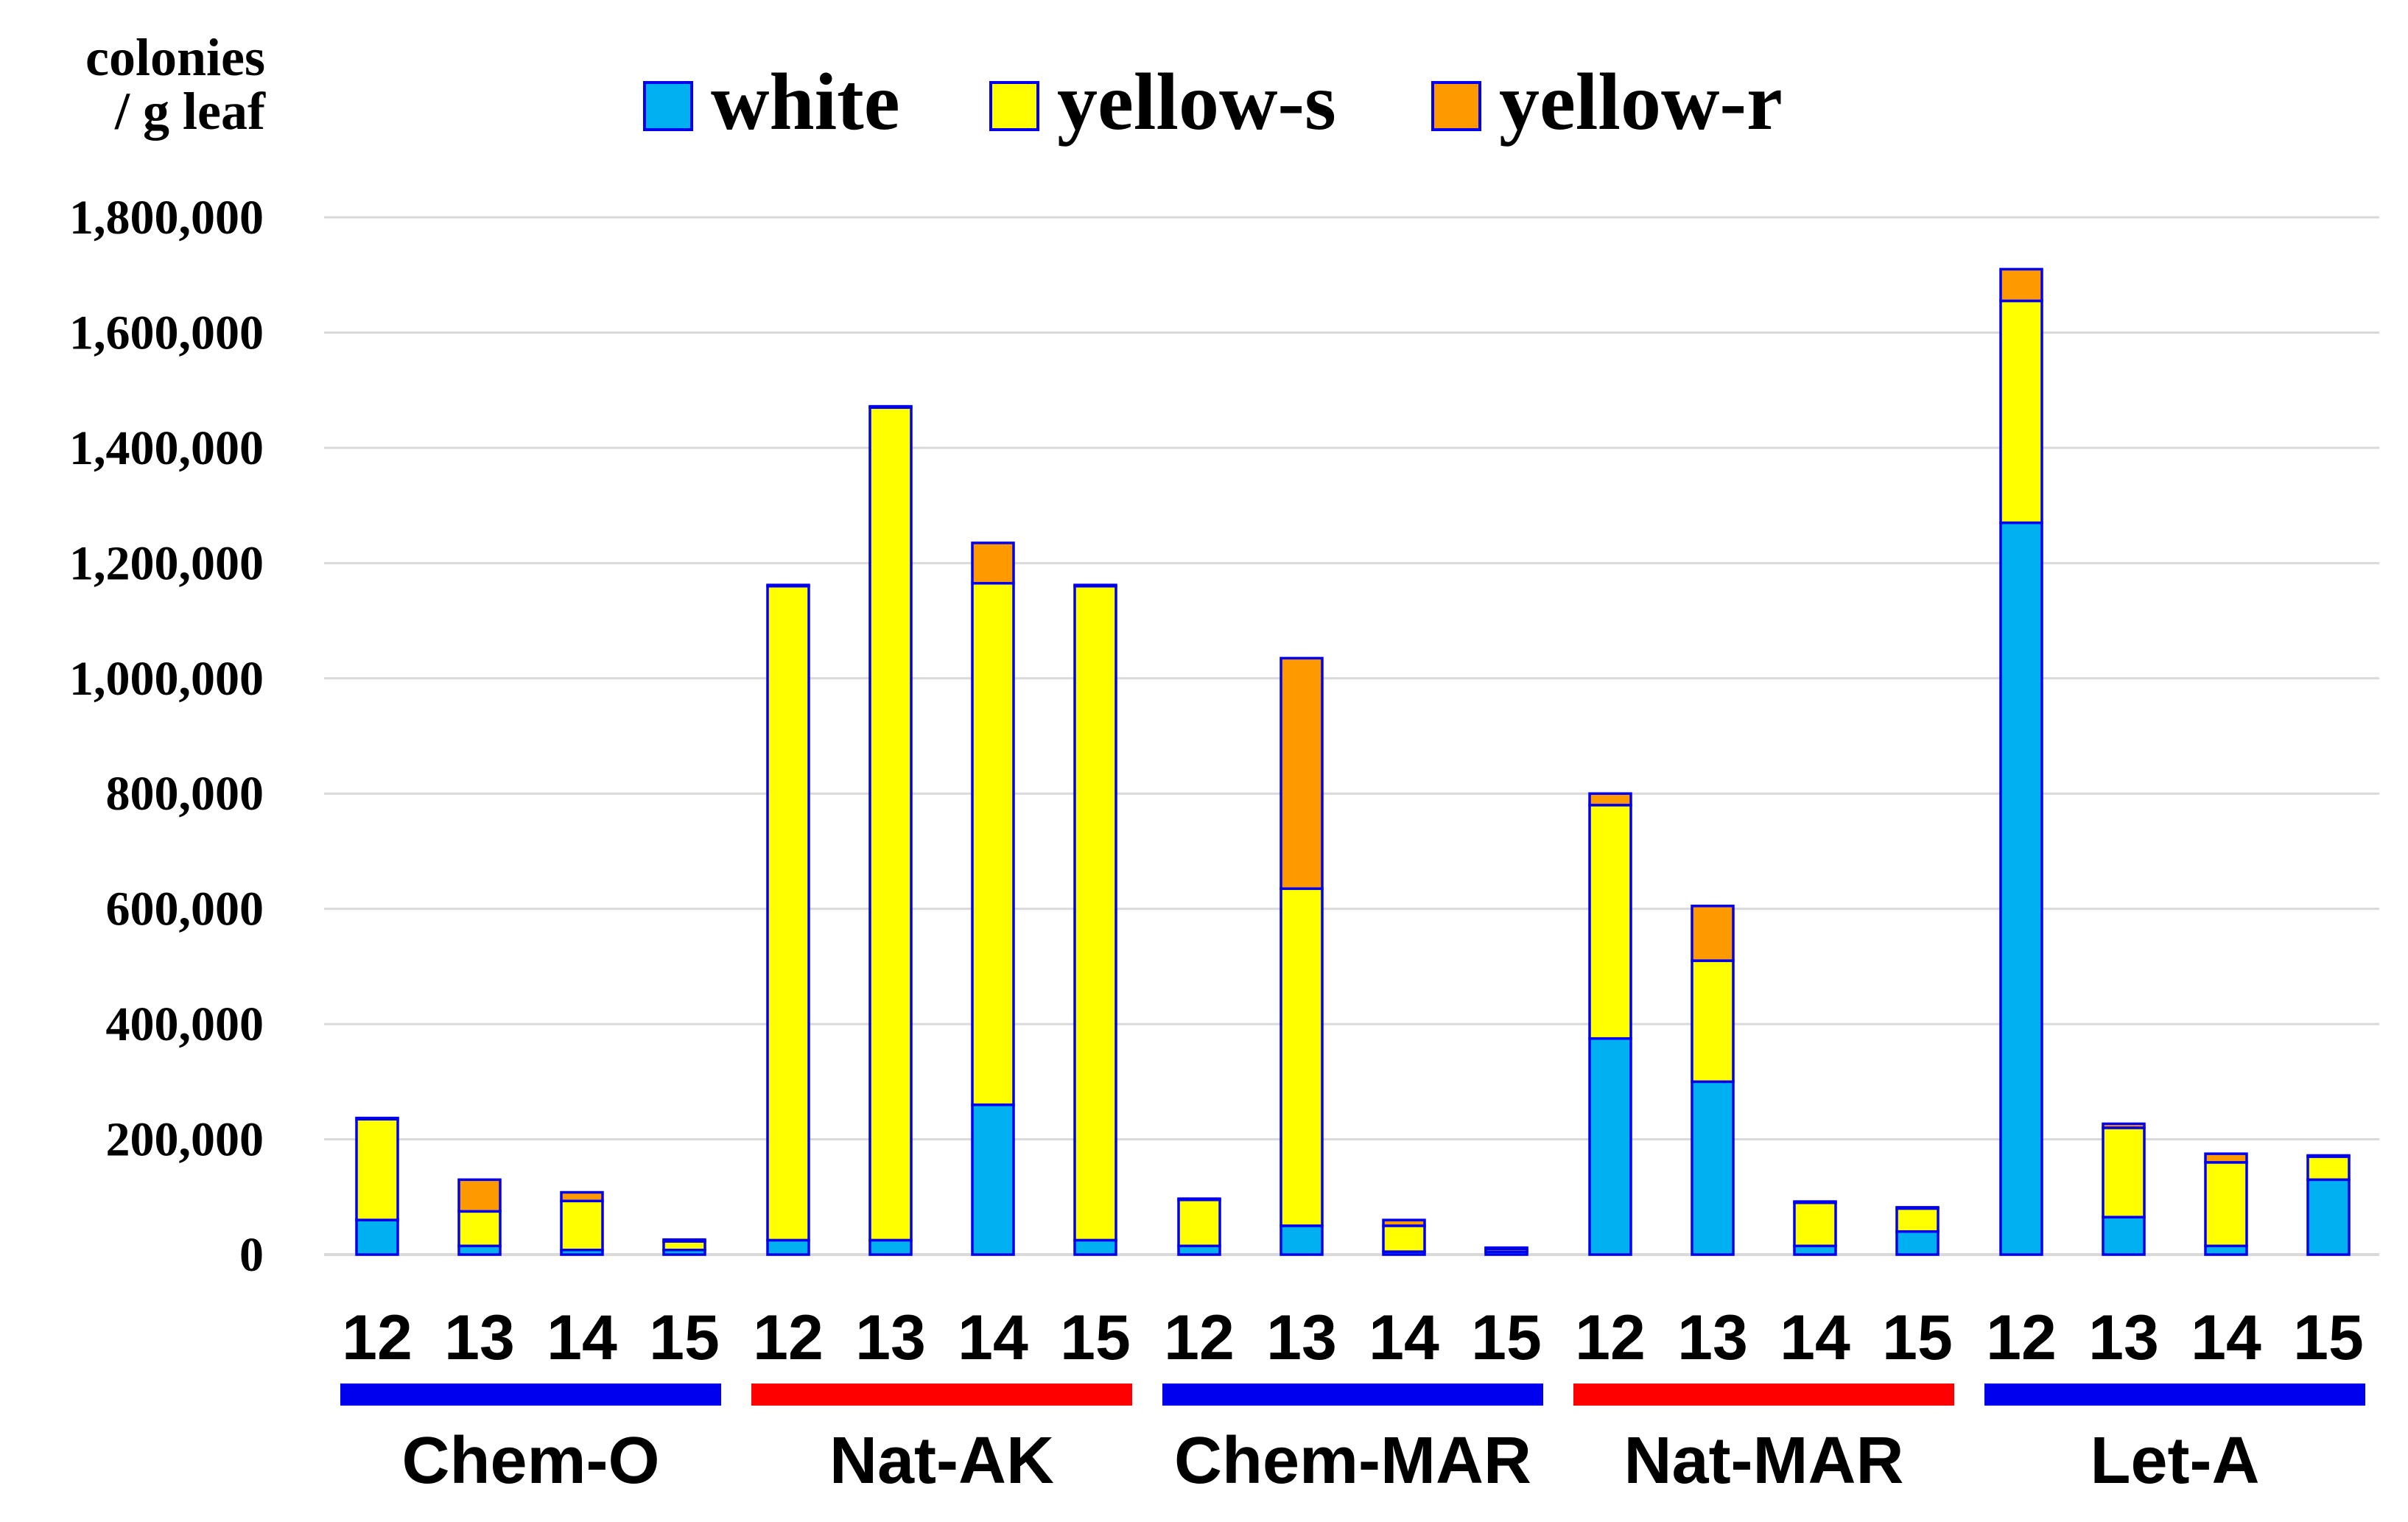  What do you see at coordinates (251, 1255) in the screenshot?
I see `y-tick-label: 0` at bounding box center [251, 1255].